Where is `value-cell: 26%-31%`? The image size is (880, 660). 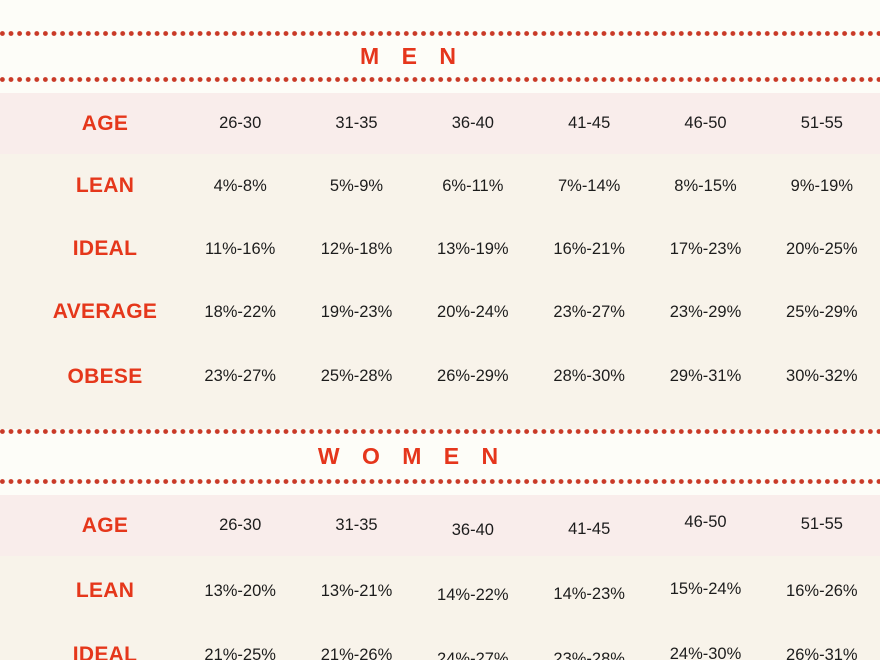
value-cell: 26%-31% is located at coordinates (822, 652).